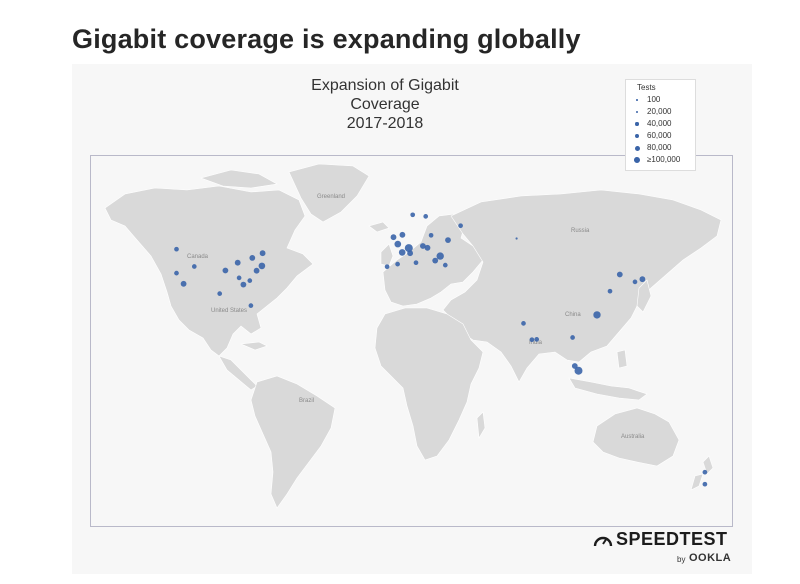  I want to click on landmass-caribbean, so click(253, 346).